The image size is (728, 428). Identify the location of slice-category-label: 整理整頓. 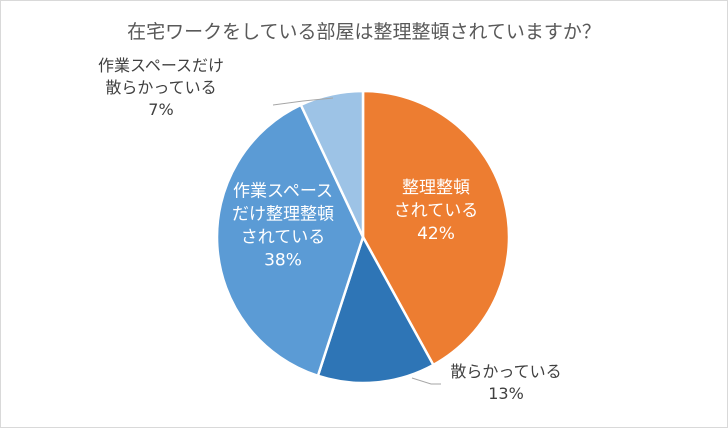
(436, 188).